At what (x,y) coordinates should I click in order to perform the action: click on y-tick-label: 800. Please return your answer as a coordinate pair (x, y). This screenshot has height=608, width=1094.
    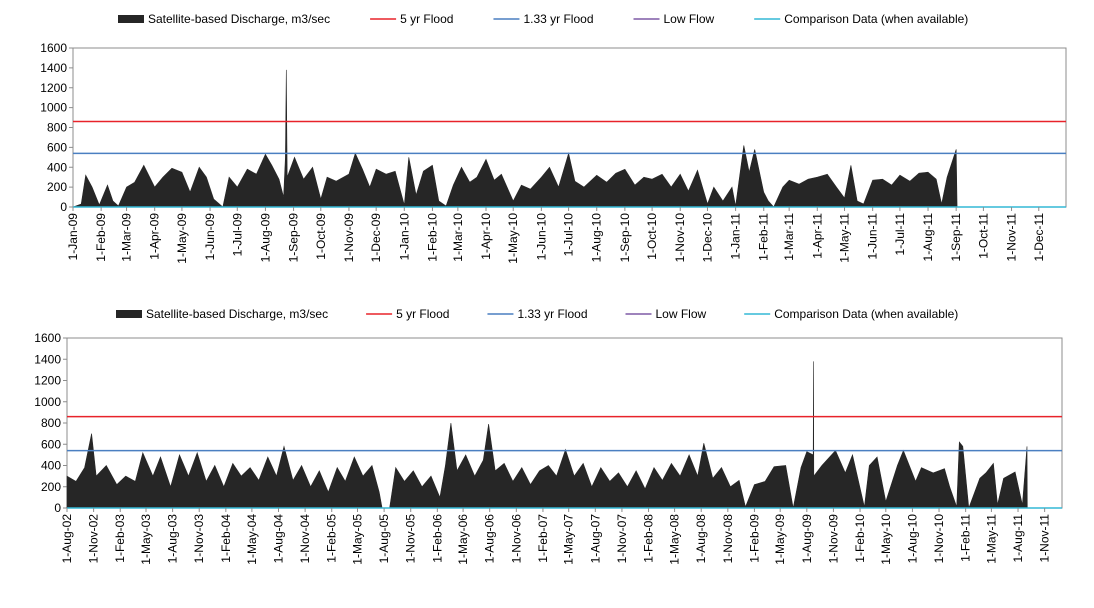
    Looking at the image, I should click on (57, 128).